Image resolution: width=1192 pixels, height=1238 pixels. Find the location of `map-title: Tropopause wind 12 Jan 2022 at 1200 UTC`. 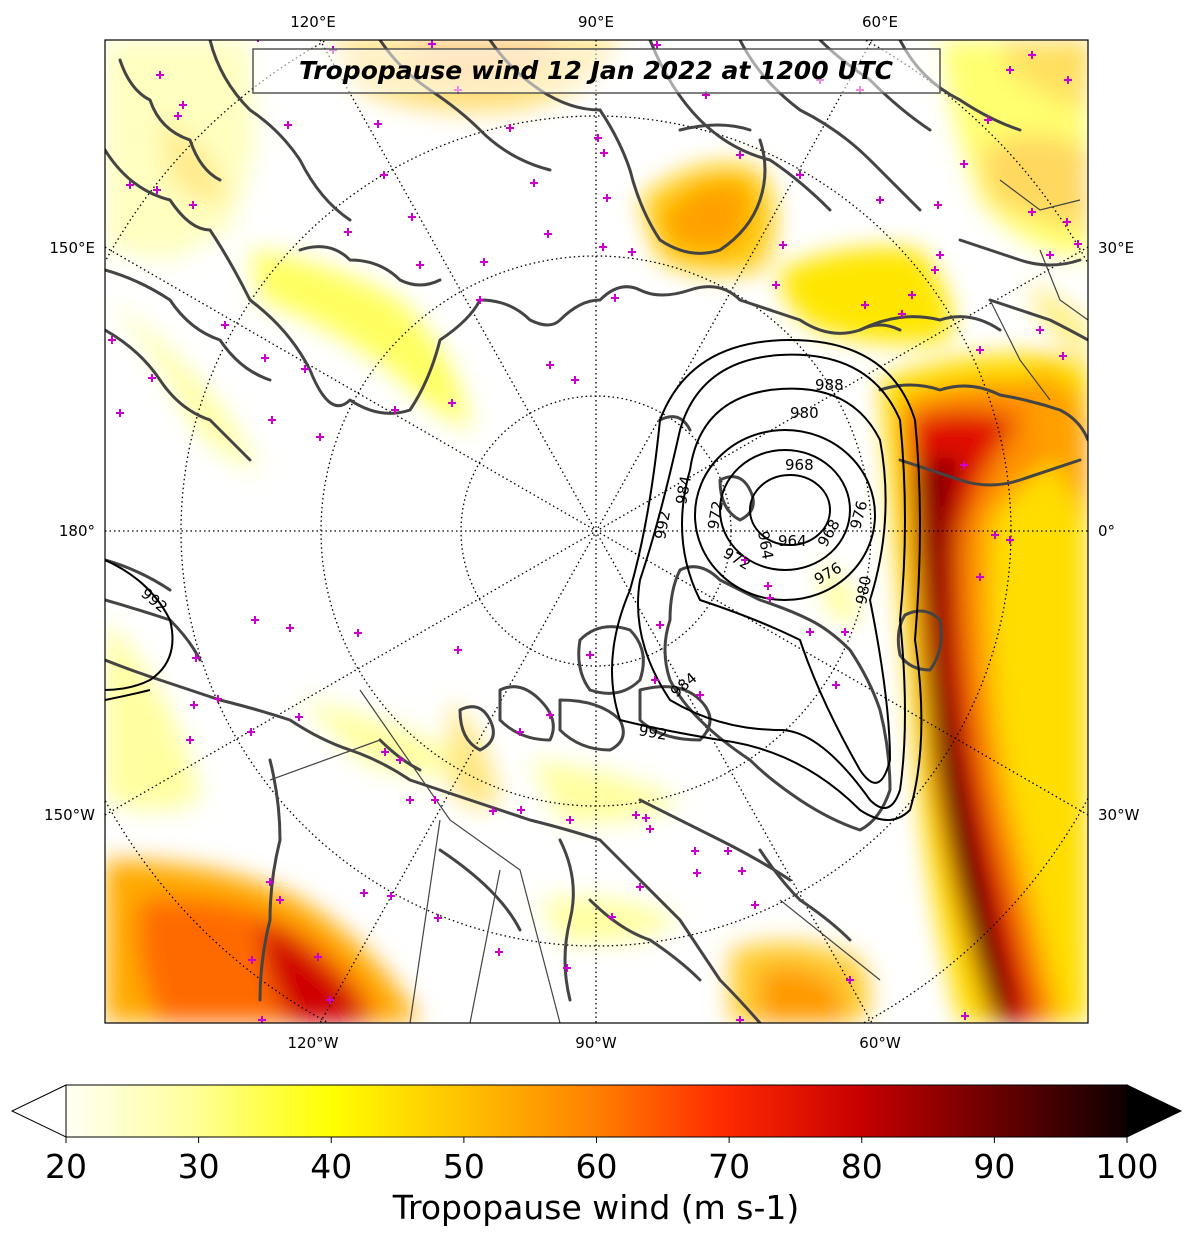

map-title: Tropopause wind 12 Jan 2022 at 1200 UTC is located at coordinates (596, 70).